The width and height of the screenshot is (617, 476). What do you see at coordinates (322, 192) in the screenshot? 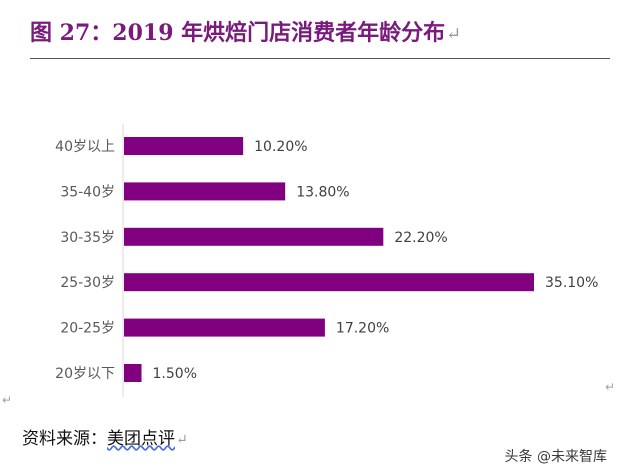
I see `data-label: 13.80%` at bounding box center [322, 192].